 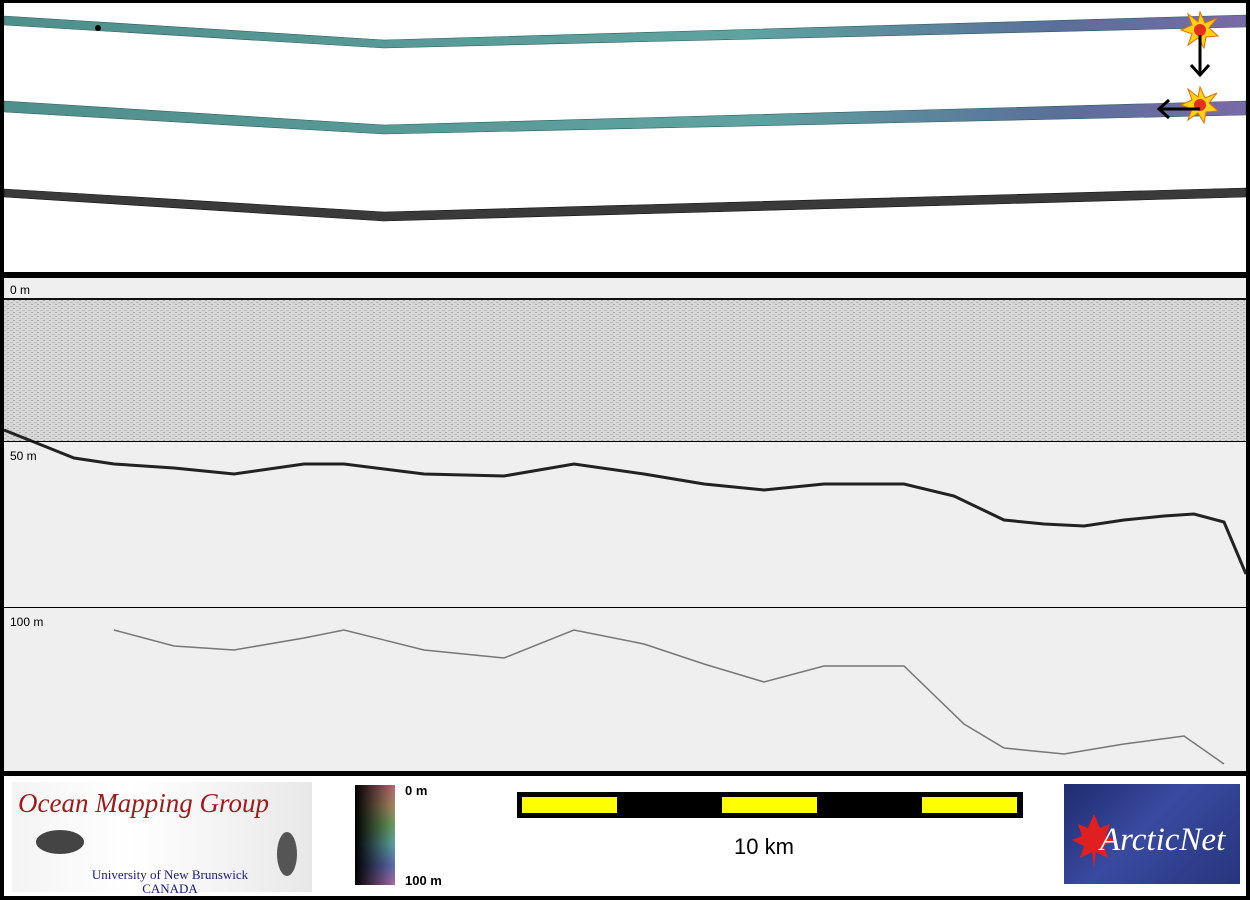 I want to click on omg-university: University of New Brunswick, so click(x=170, y=874).